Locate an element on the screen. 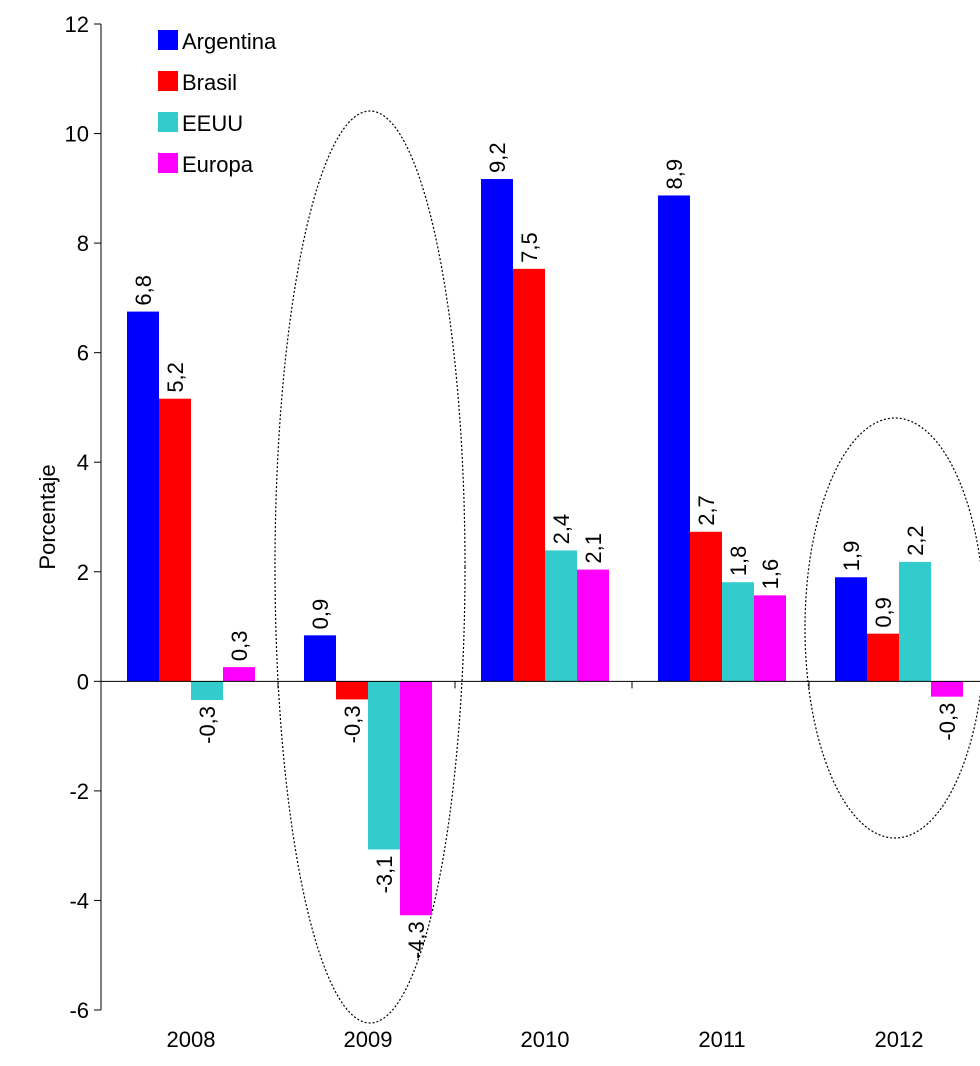 The height and width of the screenshot is (1066, 980). data-label-brasil-2010: 7,5 is located at coordinates (529, 247).